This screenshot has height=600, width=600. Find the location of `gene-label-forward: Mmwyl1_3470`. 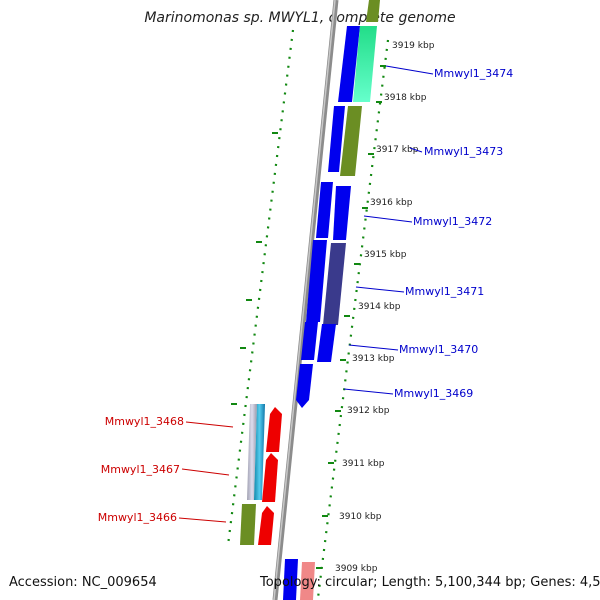

gene-label-forward: Mmwyl1_3470 is located at coordinates (438, 349).